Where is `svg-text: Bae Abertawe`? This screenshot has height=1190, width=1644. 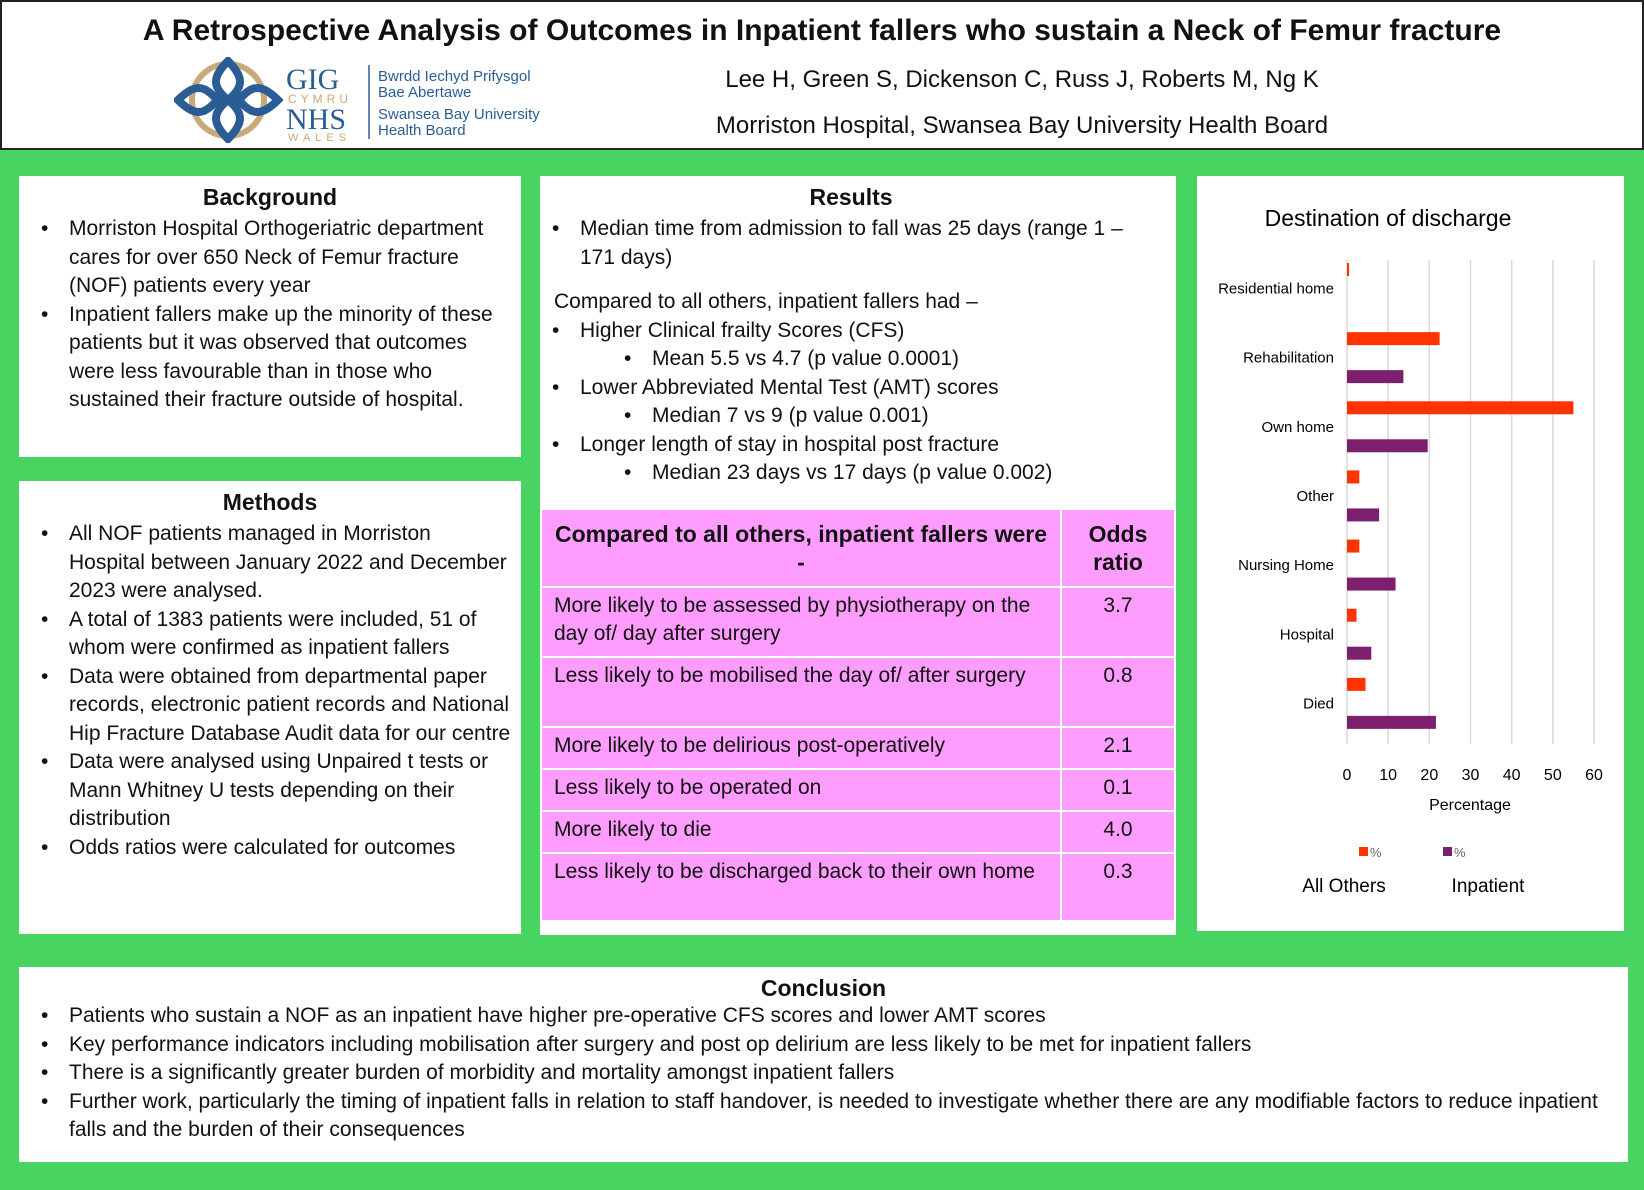
svg-text: Bae Abertawe is located at coordinates (424, 92).